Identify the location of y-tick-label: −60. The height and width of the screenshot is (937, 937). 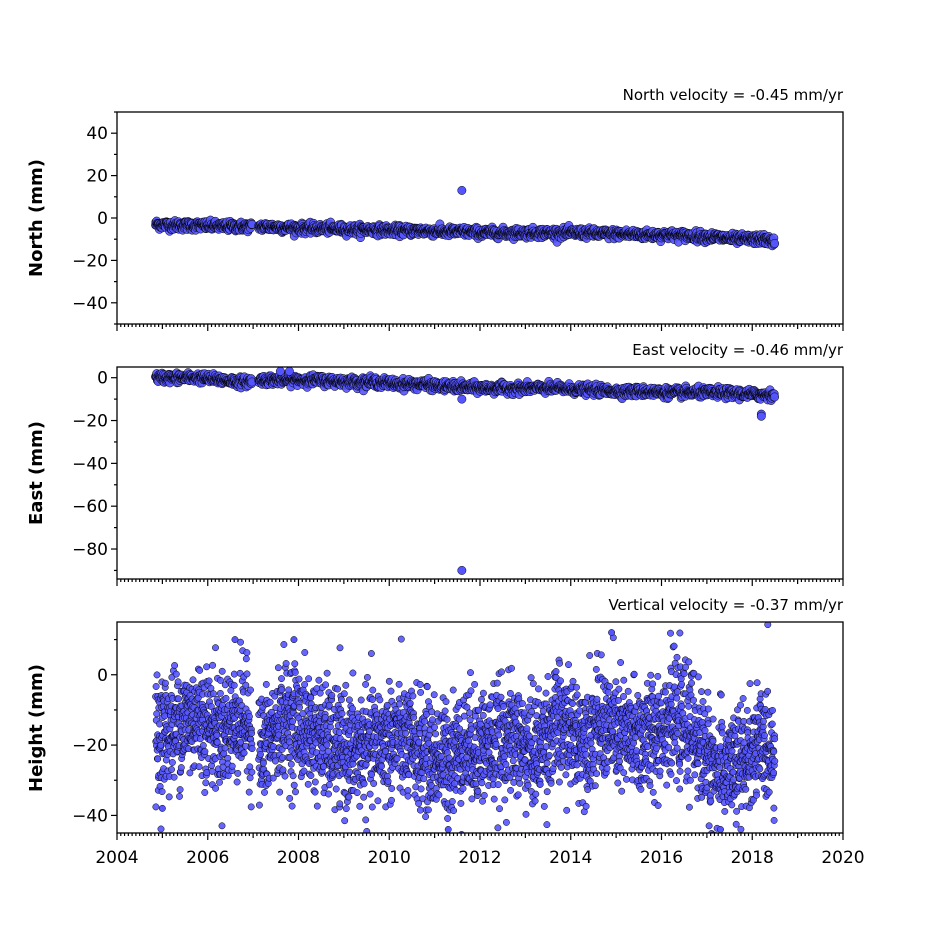
(90, 507).